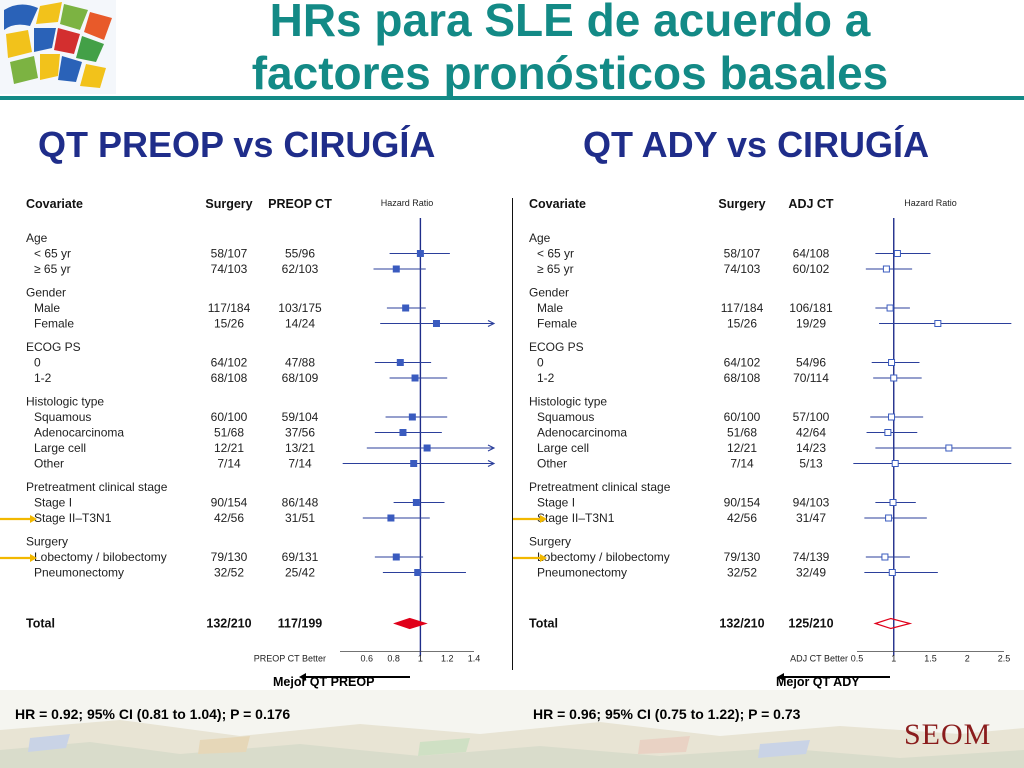 This screenshot has width=1024, height=768. Describe the element at coordinates (300, 518) in the screenshot. I see `arm-events: 31/51` at that location.